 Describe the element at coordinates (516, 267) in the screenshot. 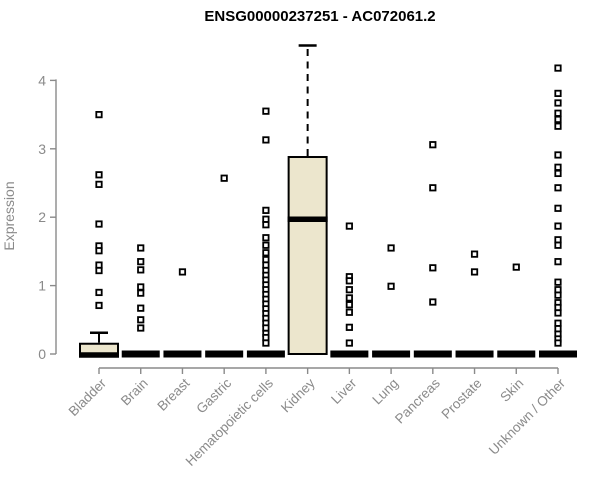

I see `outlier-skin` at that location.